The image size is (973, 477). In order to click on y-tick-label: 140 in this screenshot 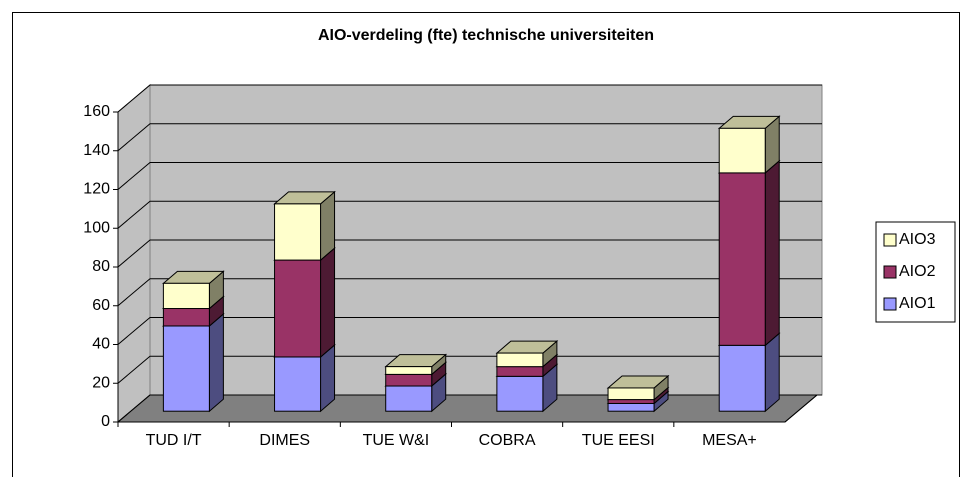, I will do `click(96, 150)`.